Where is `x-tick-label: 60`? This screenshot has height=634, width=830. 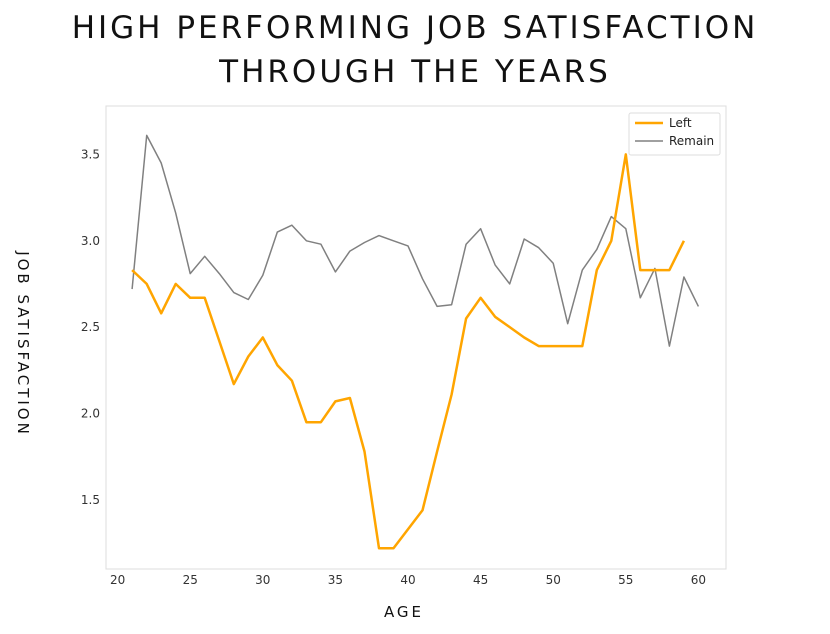 x-tick-label: 60 is located at coordinates (698, 580).